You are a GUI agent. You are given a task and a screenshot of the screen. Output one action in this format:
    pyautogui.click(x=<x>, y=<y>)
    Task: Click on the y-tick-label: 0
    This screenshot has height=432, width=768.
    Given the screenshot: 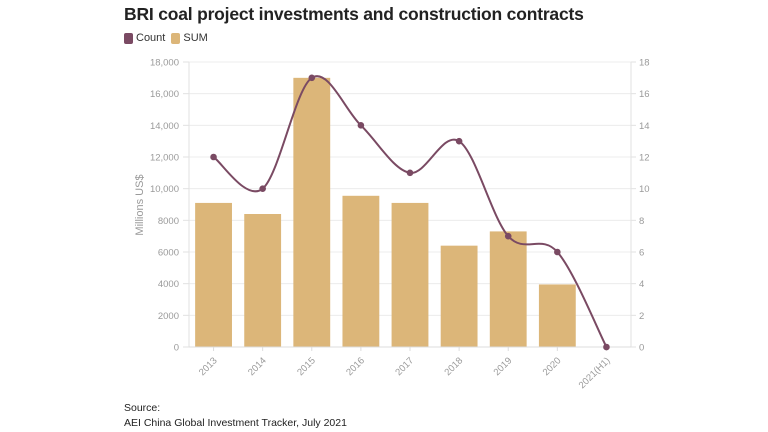 What is the action you would take?
    pyautogui.click(x=176, y=348)
    